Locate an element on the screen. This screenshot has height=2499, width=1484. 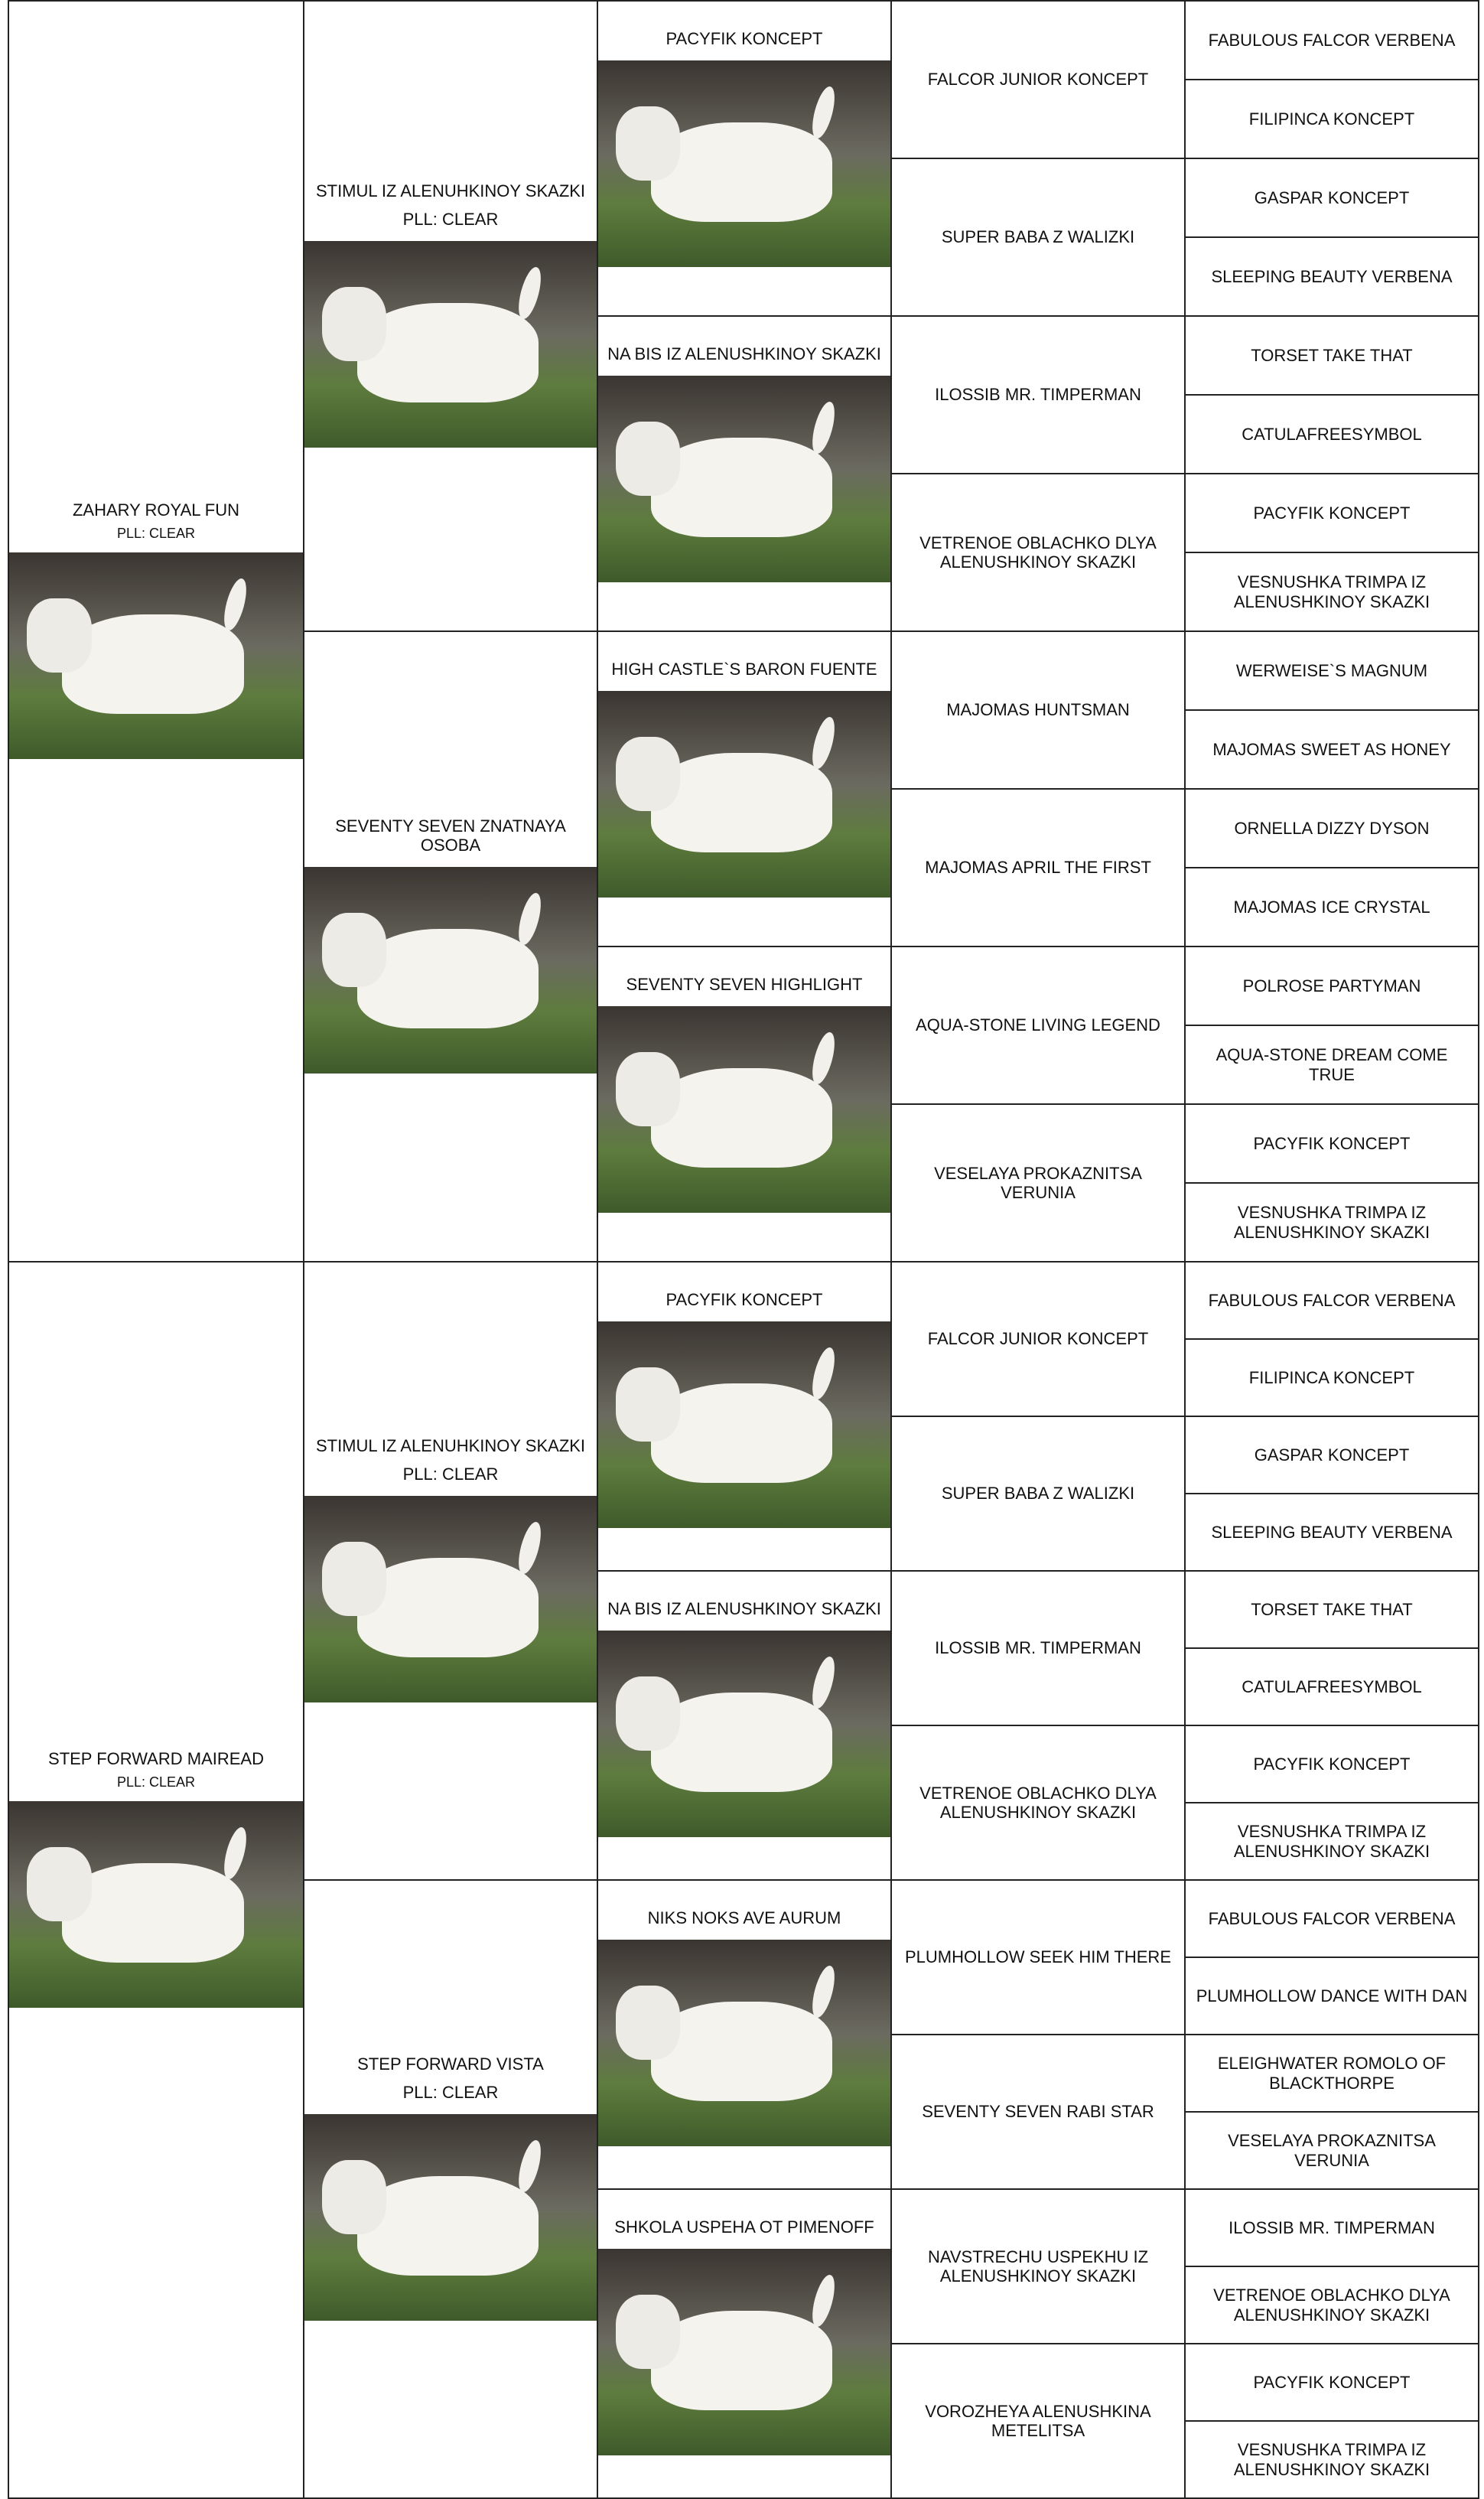
pedigree-cell: ORNELLA DIZZY DYSON is located at coordinates (1331, 828).